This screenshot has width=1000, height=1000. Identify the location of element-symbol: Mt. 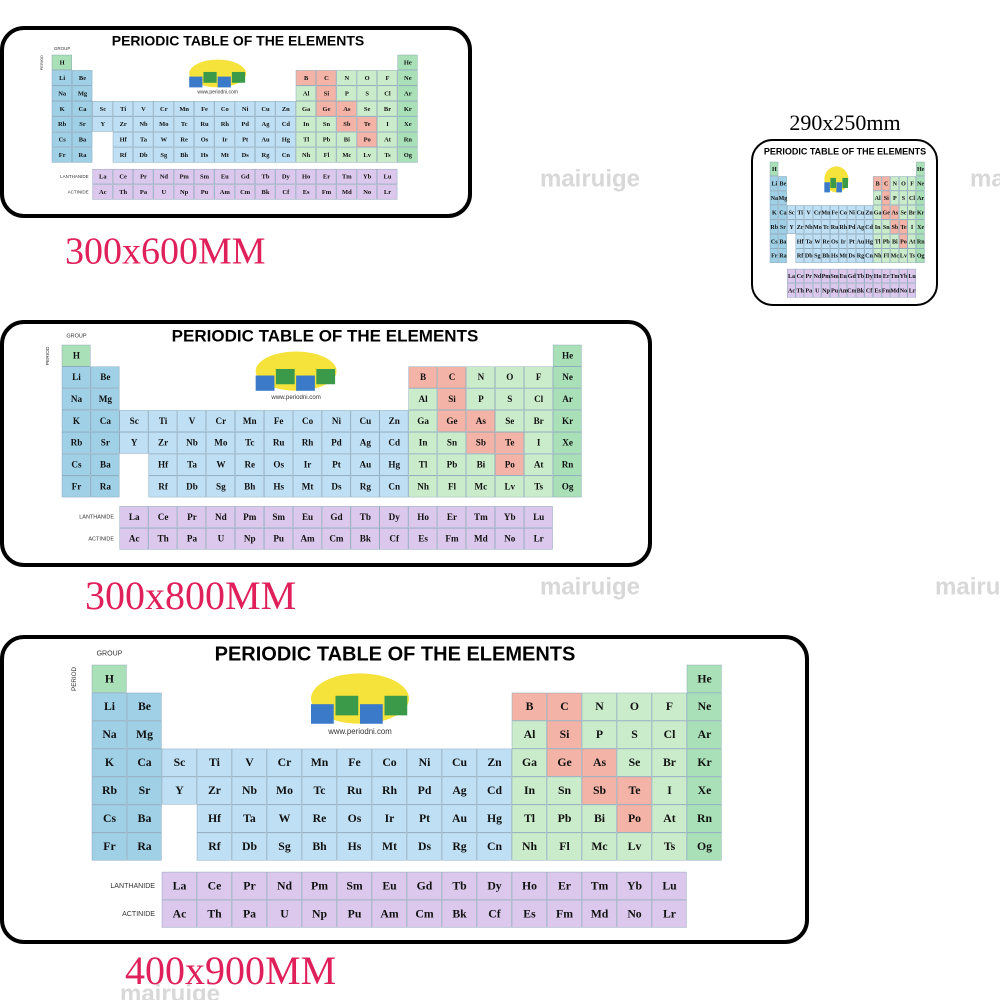
(308, 486).